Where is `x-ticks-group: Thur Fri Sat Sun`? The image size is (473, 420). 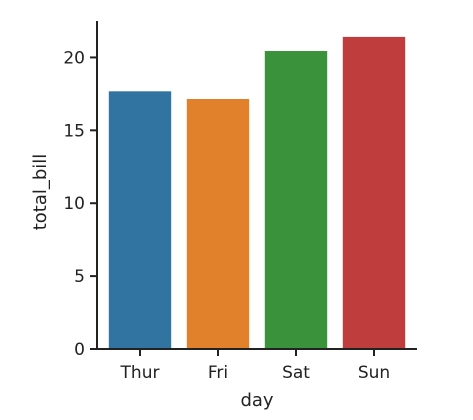
x-ticks-group: Thur Fri Sat Sun is located at coordinates (255, 366).